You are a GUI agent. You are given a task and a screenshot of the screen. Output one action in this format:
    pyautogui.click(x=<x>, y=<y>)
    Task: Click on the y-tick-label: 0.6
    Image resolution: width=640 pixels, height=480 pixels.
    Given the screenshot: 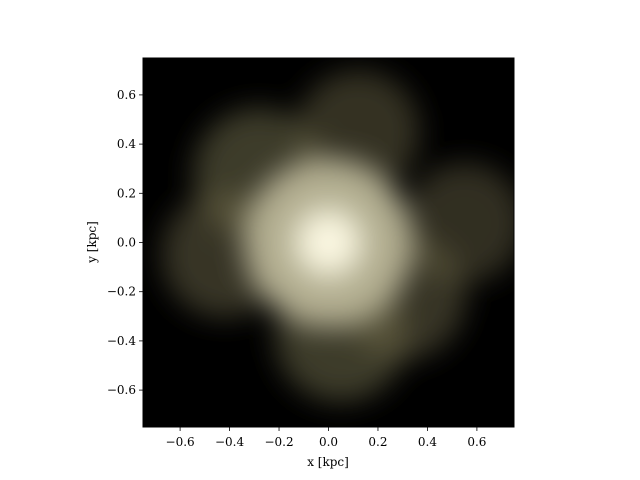 What is the action you would take?
    pyautogui.click(x=126, y=95)
    